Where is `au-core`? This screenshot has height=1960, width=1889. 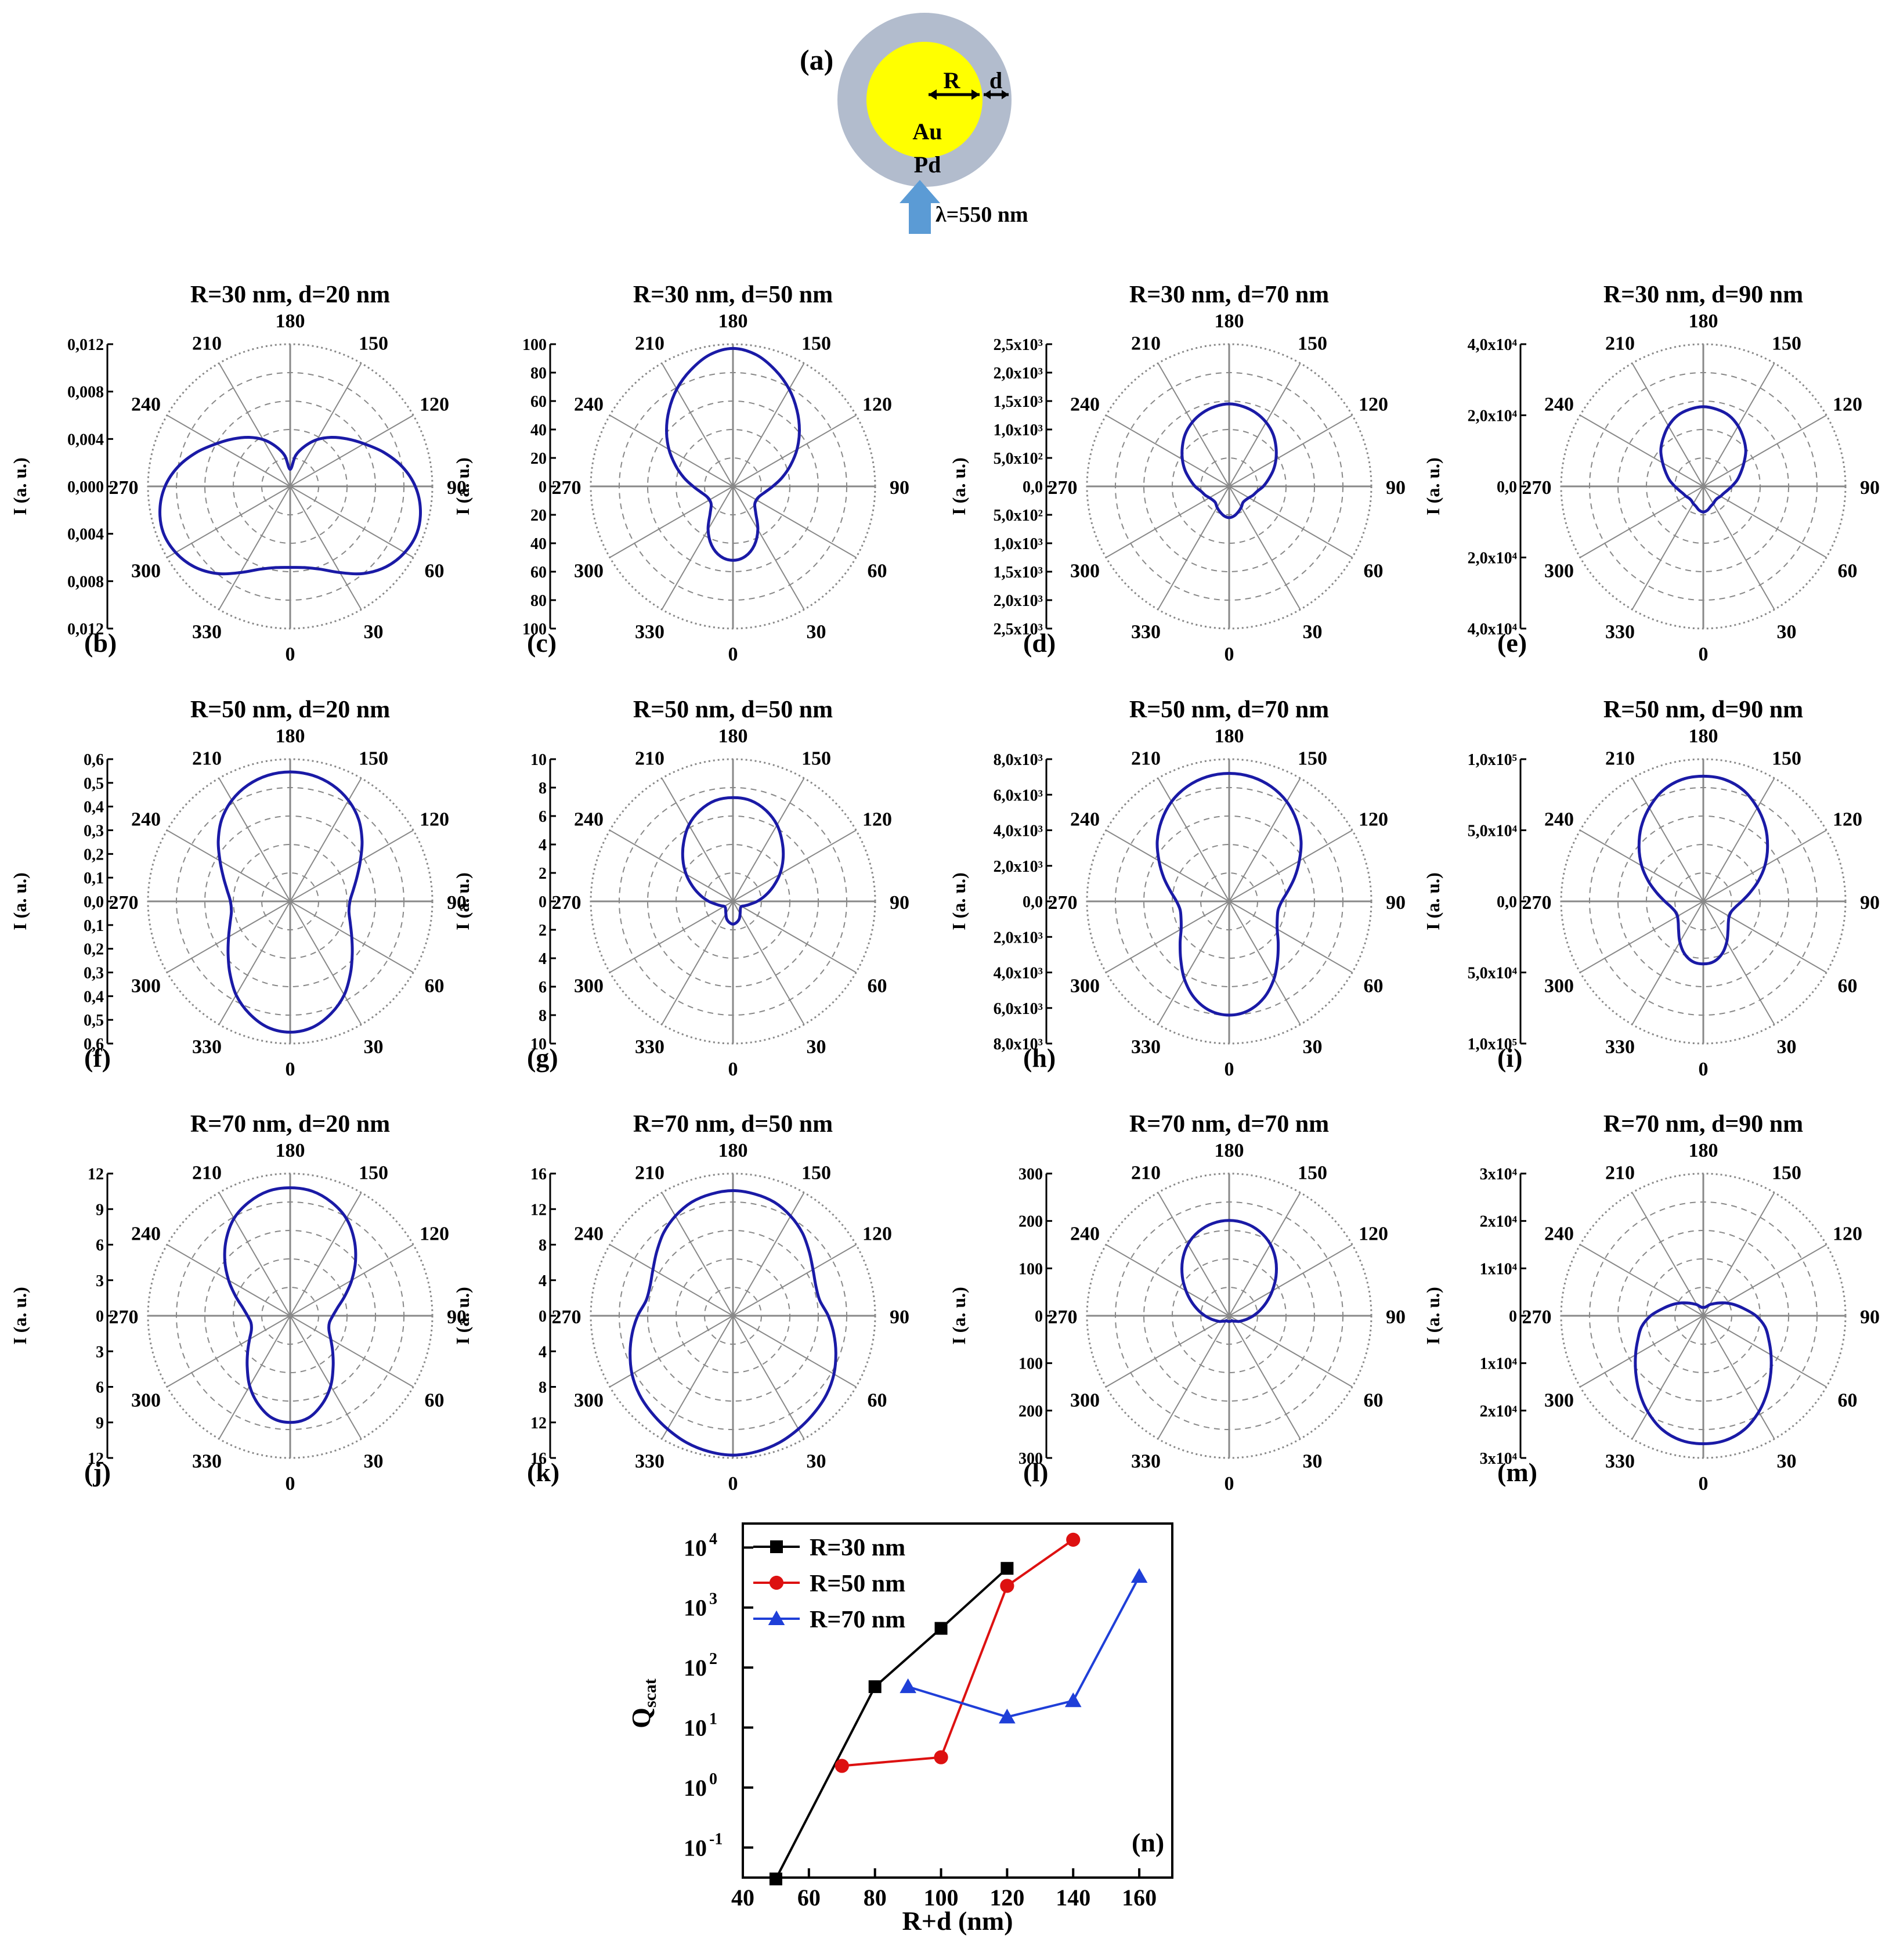
au-core is located at coordinates (925, 100).